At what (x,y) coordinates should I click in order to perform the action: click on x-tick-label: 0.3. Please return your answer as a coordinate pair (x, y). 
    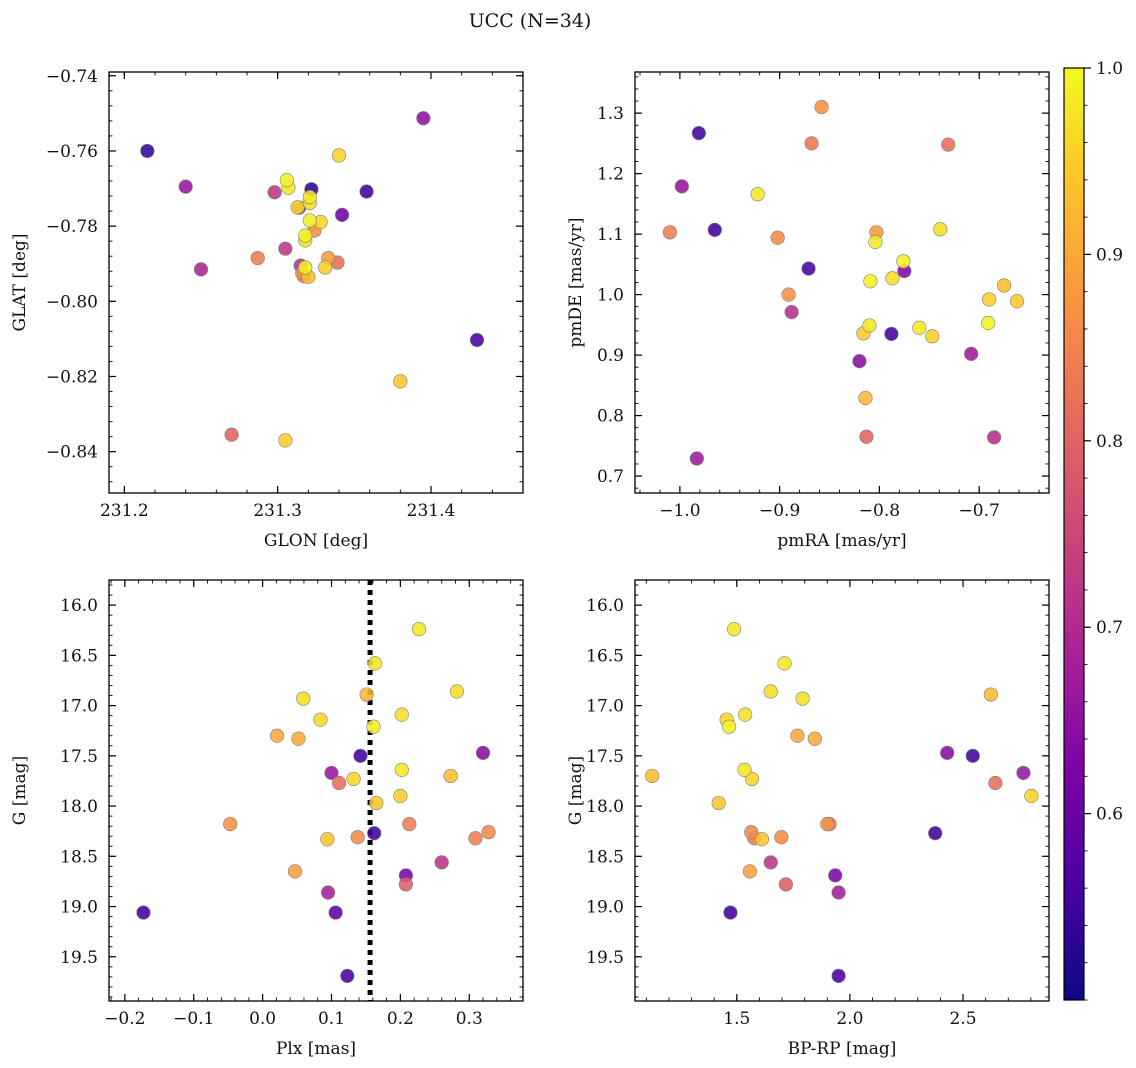
    Looking at the image, I should click on (469, 1019).